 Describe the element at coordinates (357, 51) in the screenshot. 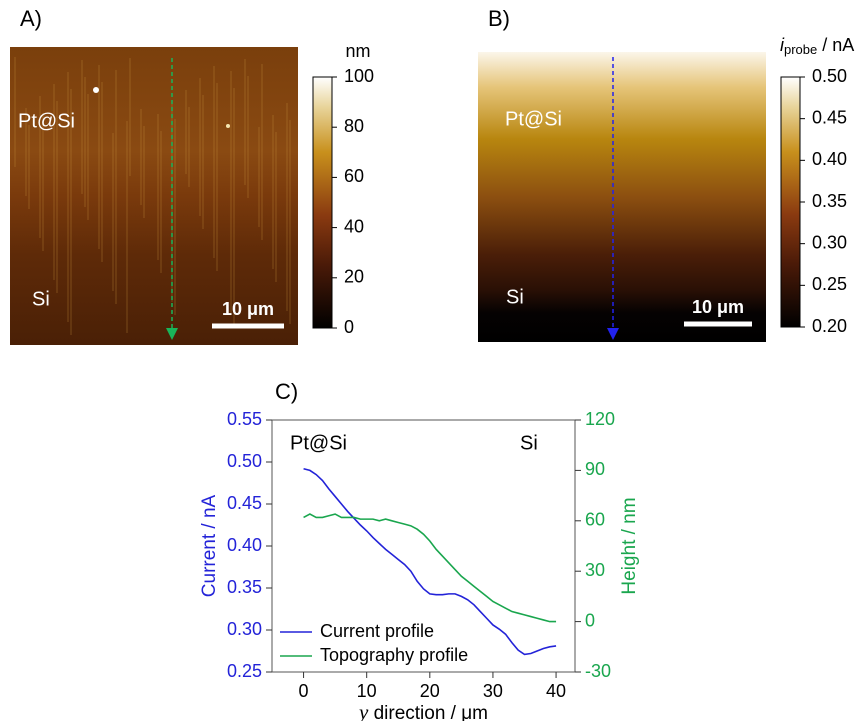

I see `colorbar-label: nm` at that location.